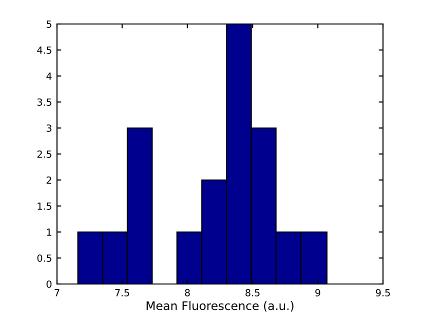 The height and width of the screenshot is (320, 427). What do you see at coordinates (122, 292) in the screenshot?
I see `x-tick-label: 7.5` at bounding box center [122, 292].